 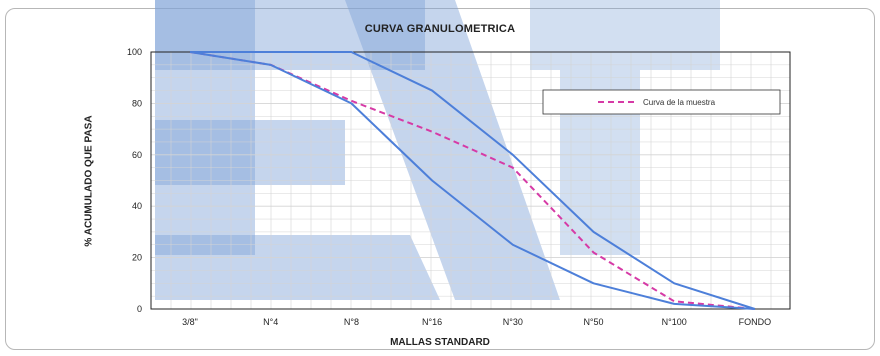 What do you see at coordinates (137, 103) in the screenshot?
I see `y-tick-label: 80` at bounding box center [137, 103].